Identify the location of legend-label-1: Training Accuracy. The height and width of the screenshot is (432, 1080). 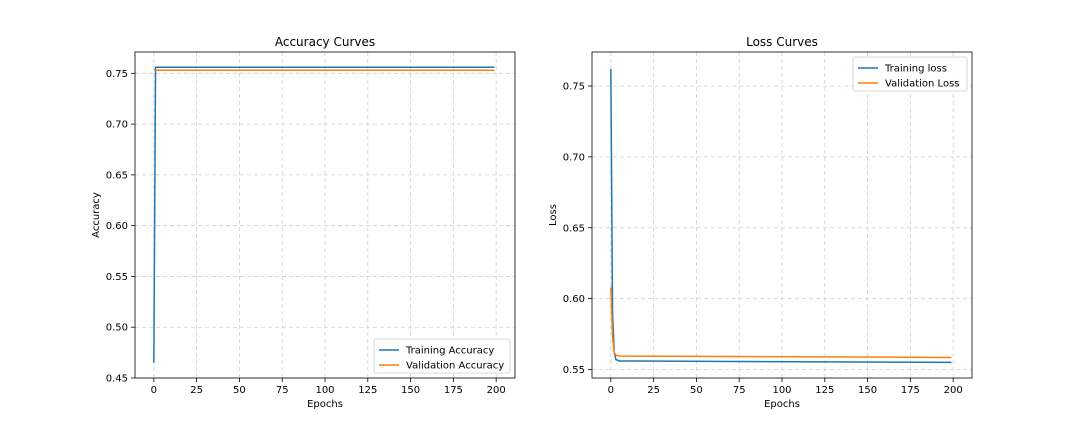
(449, 351).